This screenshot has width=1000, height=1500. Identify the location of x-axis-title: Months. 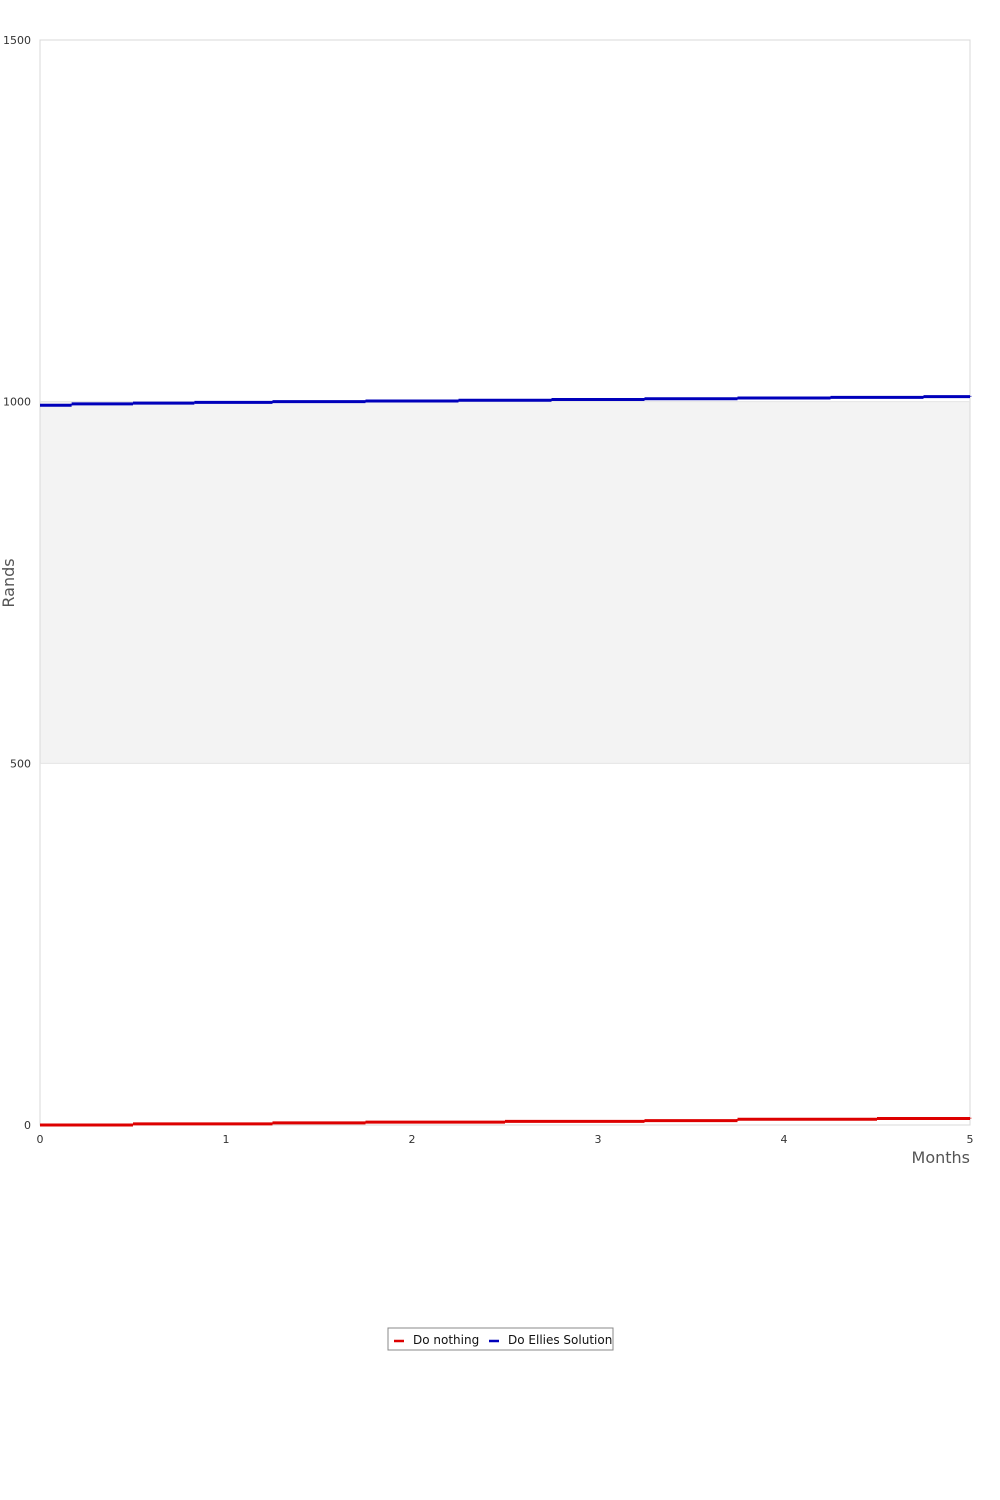
(941, 1157).